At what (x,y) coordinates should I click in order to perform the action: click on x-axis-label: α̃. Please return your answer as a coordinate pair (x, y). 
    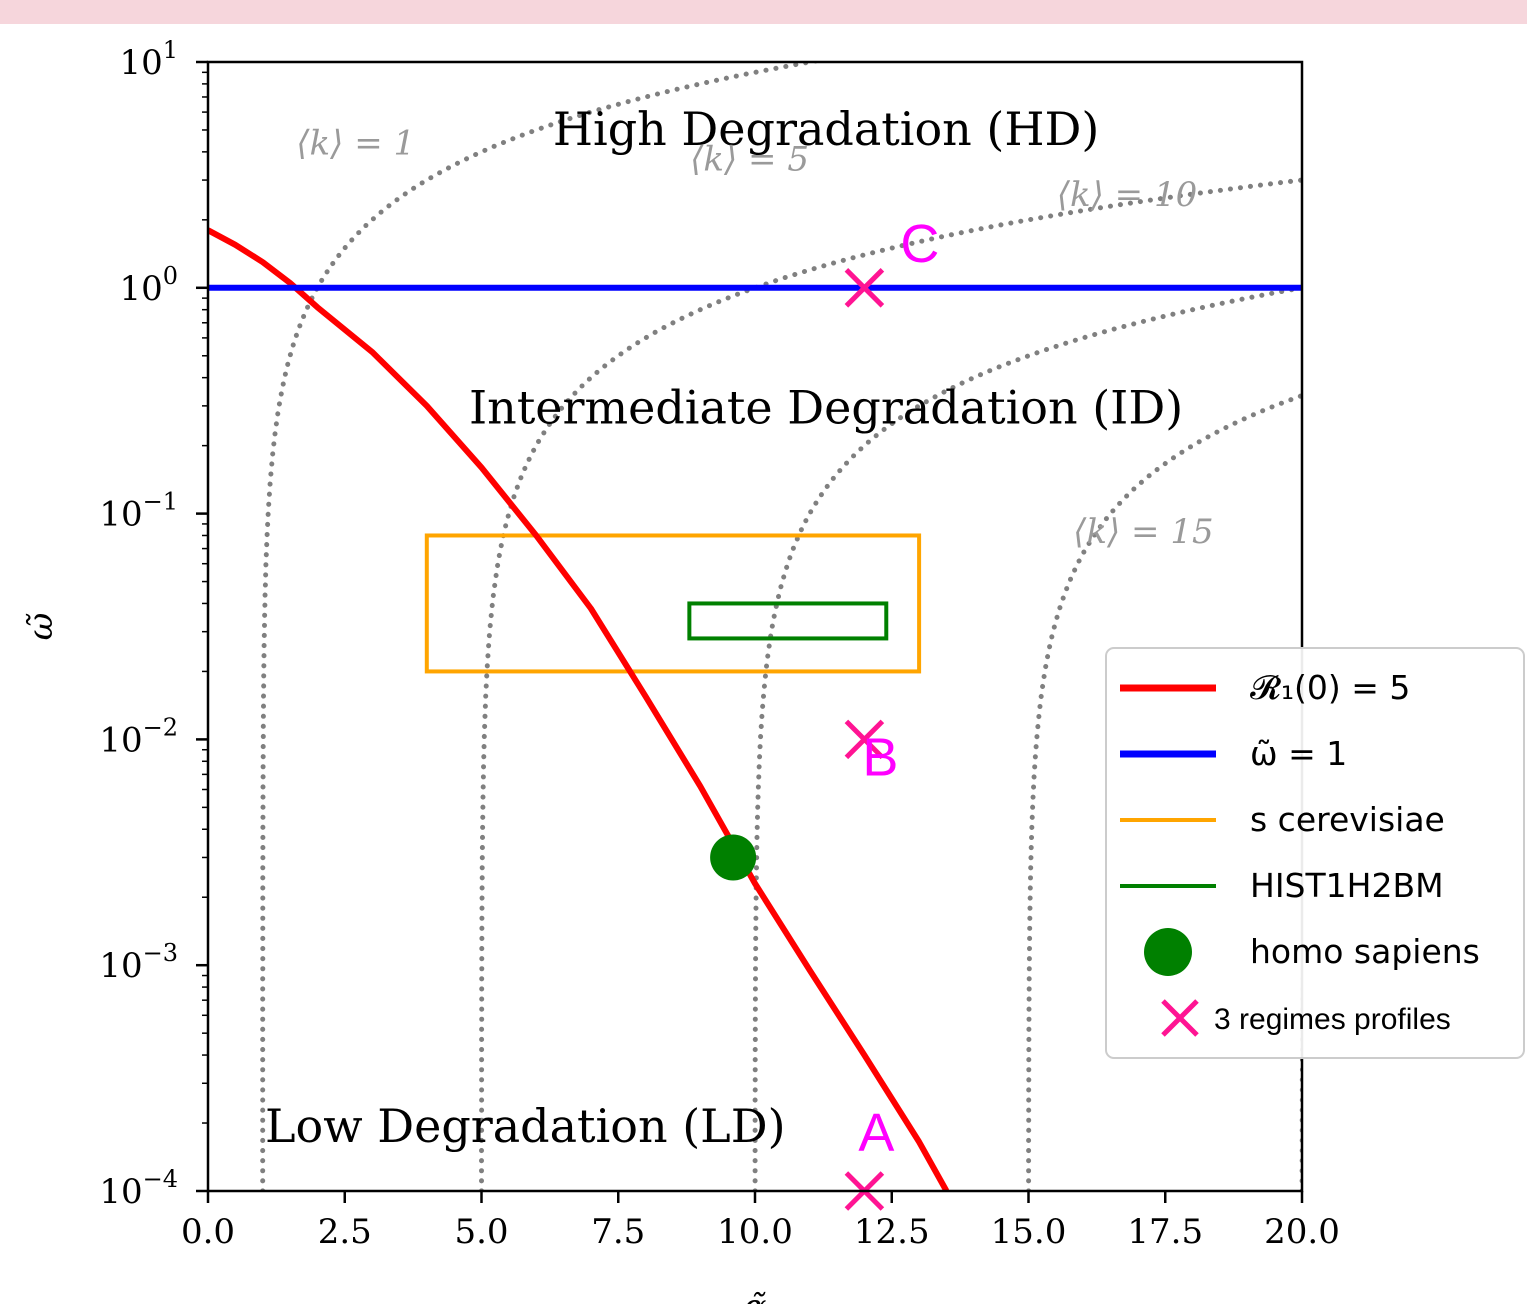
    Looking at the image, I should click on (755, 1295).